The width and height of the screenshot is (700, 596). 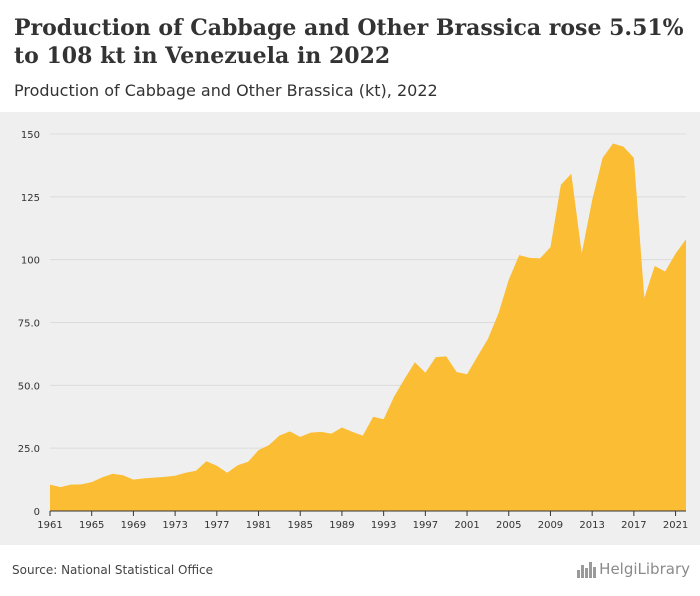 I want to click on x-tick-label: 1981, so click(x=258, y=525).